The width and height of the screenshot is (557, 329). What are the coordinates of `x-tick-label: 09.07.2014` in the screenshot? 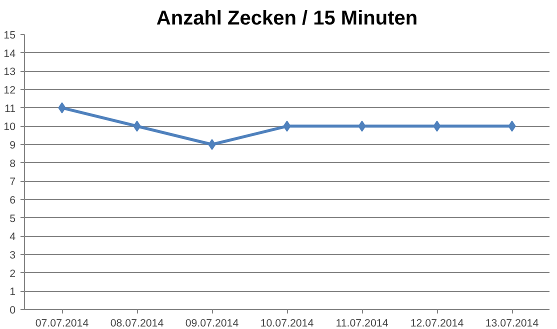 It's located at (212, 323).